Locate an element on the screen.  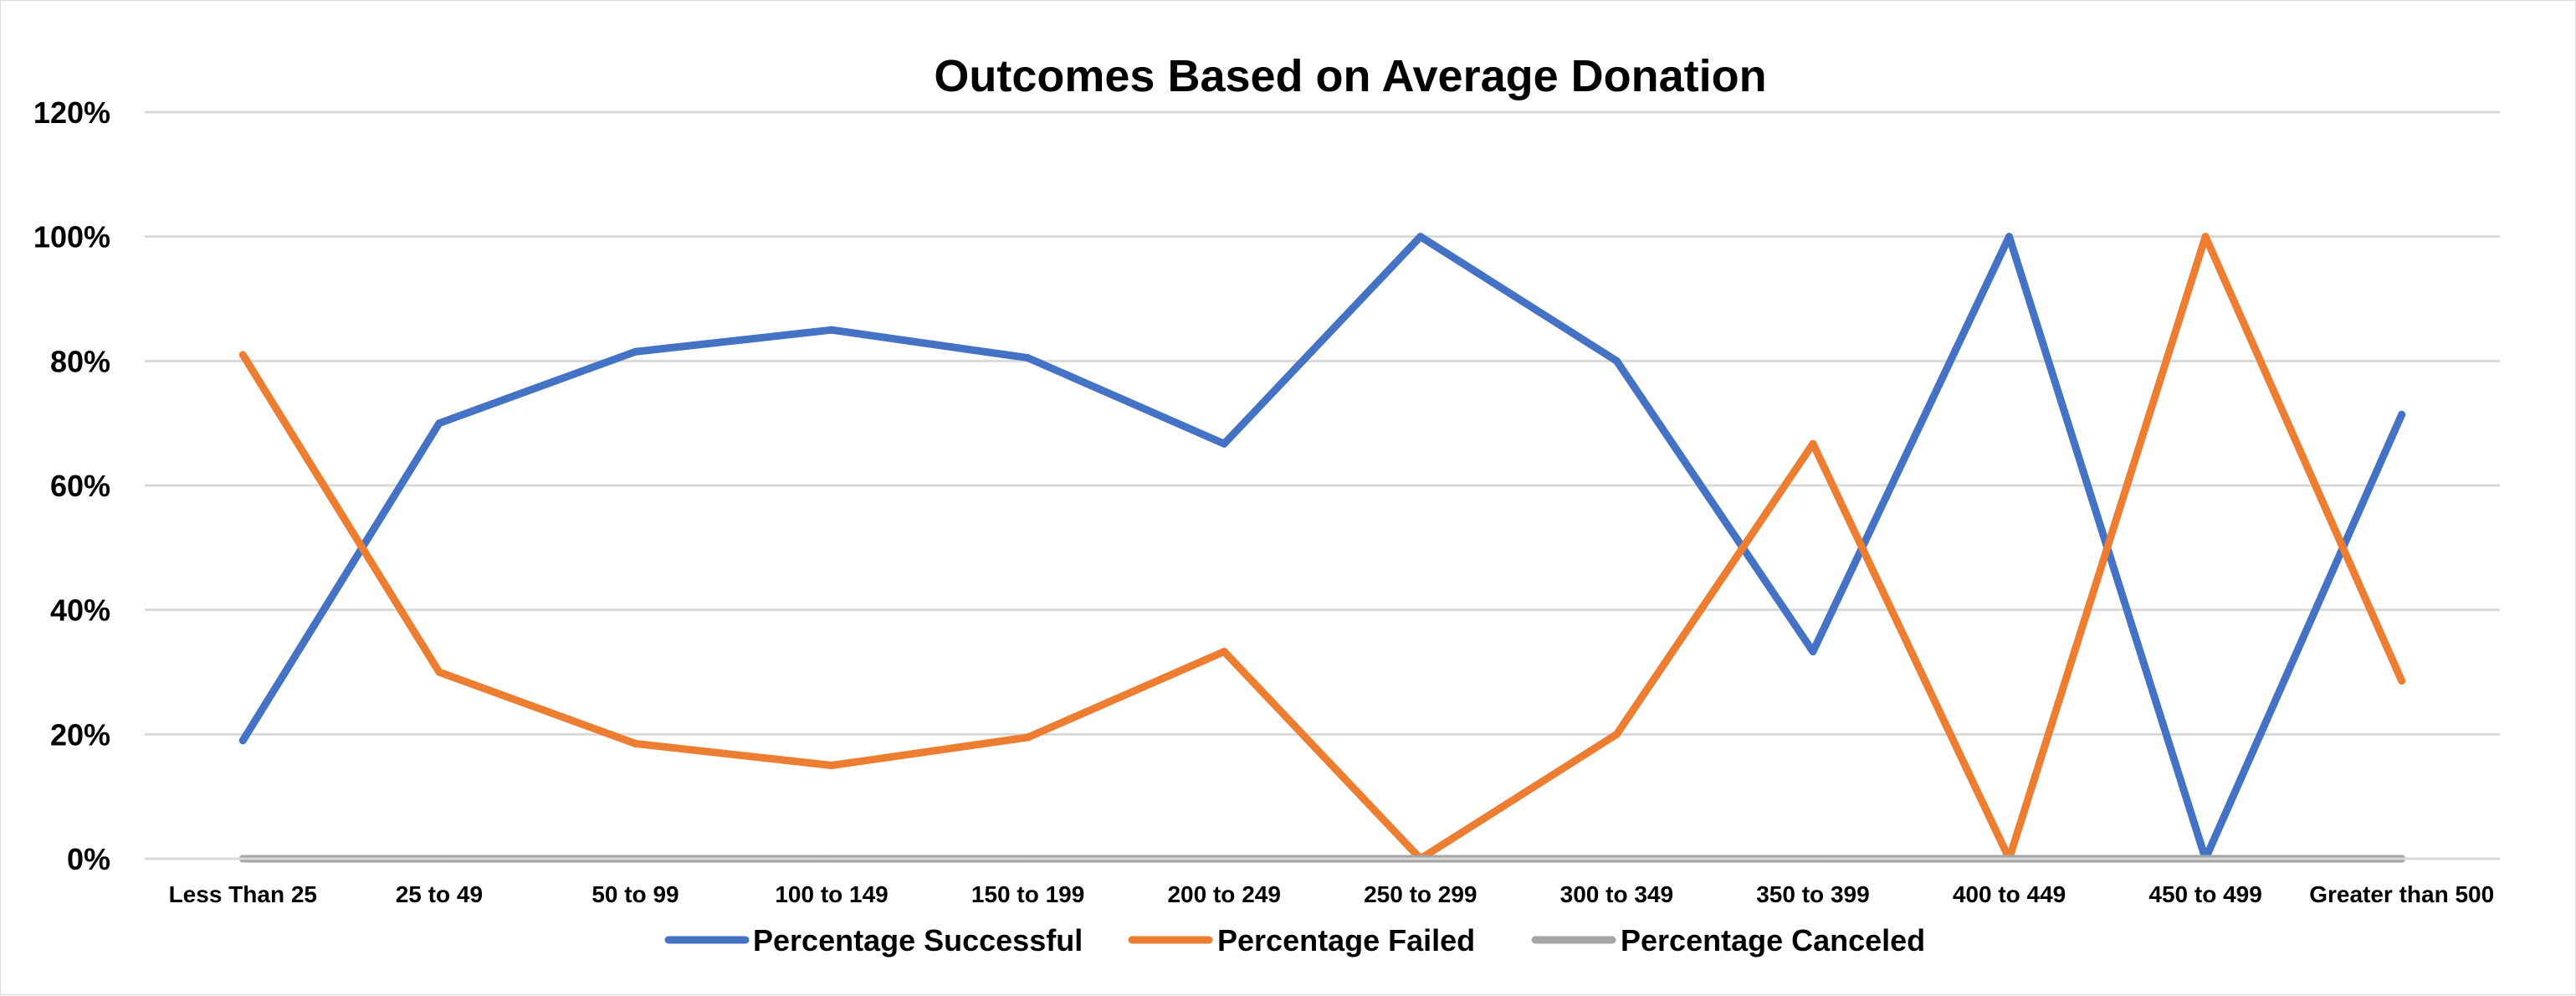
y-tick-label: 40% is located at coordinates (80, 610).